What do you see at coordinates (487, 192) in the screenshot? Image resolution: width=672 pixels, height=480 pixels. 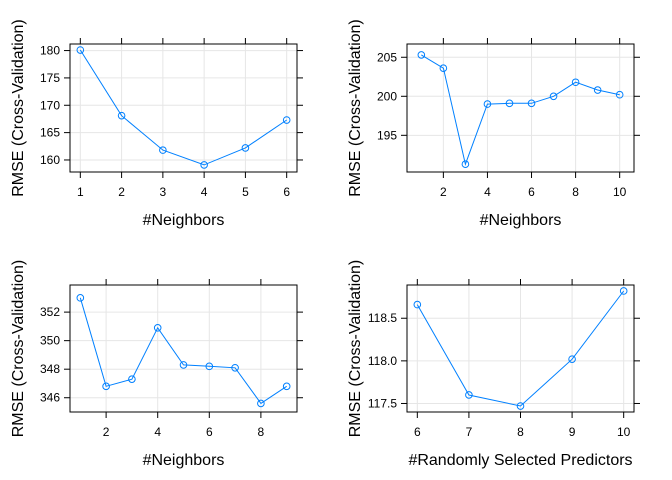 I see `panel2-xtick-label-1: 4` at bounding box center [487, 192].